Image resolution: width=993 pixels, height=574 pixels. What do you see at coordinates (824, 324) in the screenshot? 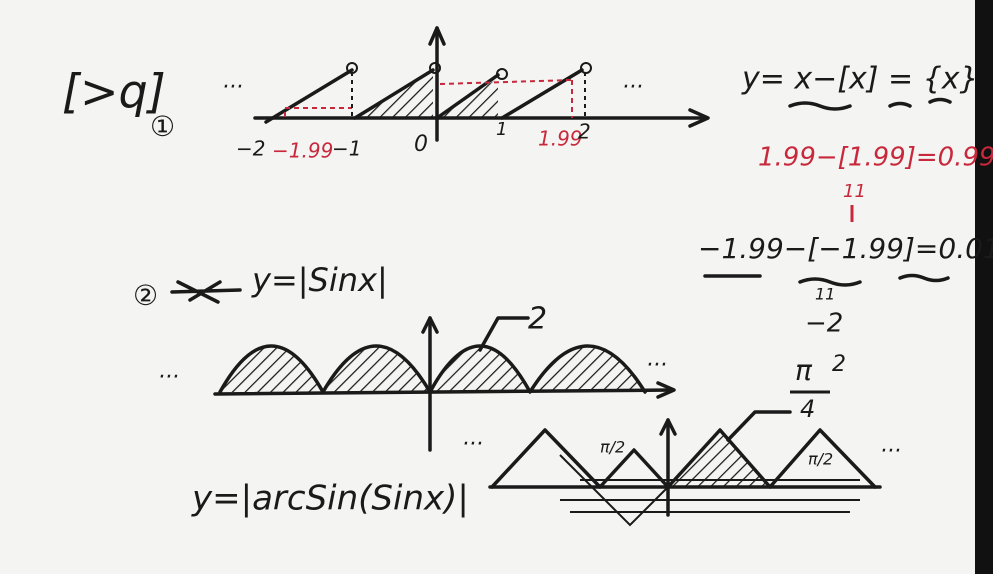
I see `note: −2` at bounding box center [824, 324].